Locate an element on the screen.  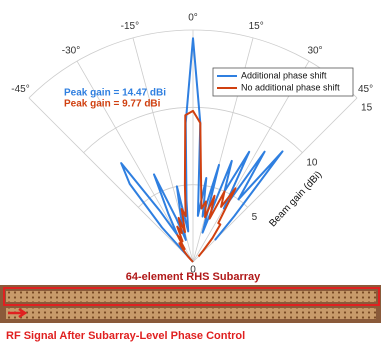
r-tick-label: 5 is located at coordinates (255, 217).